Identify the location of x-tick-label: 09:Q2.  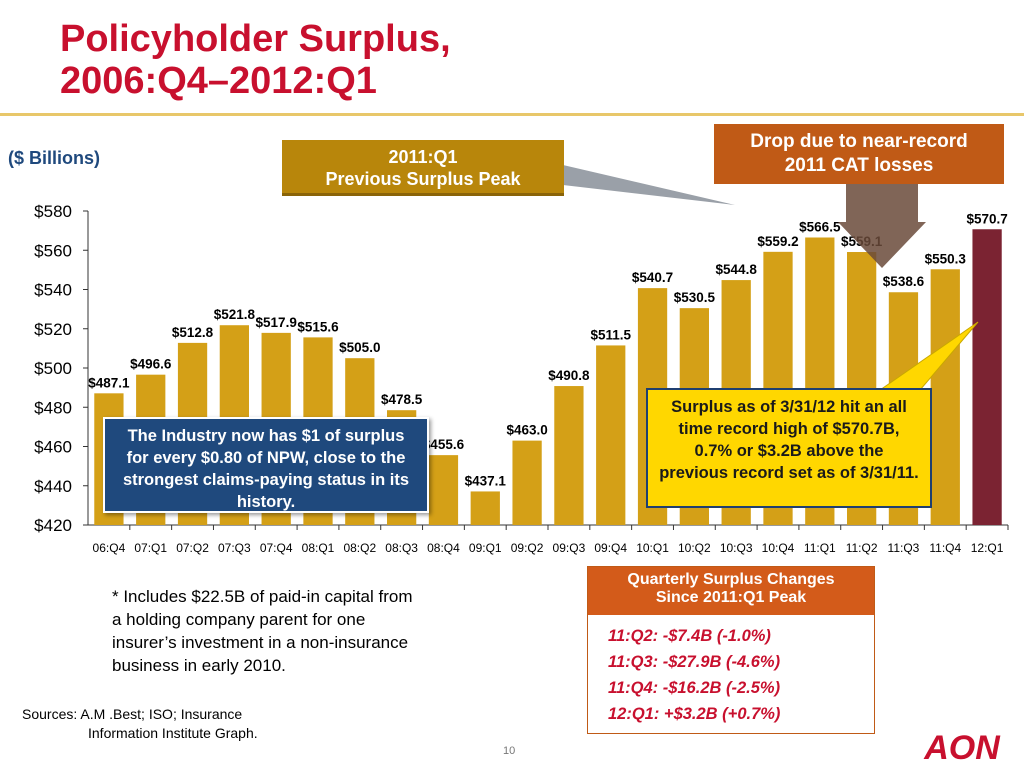
(527, 548).